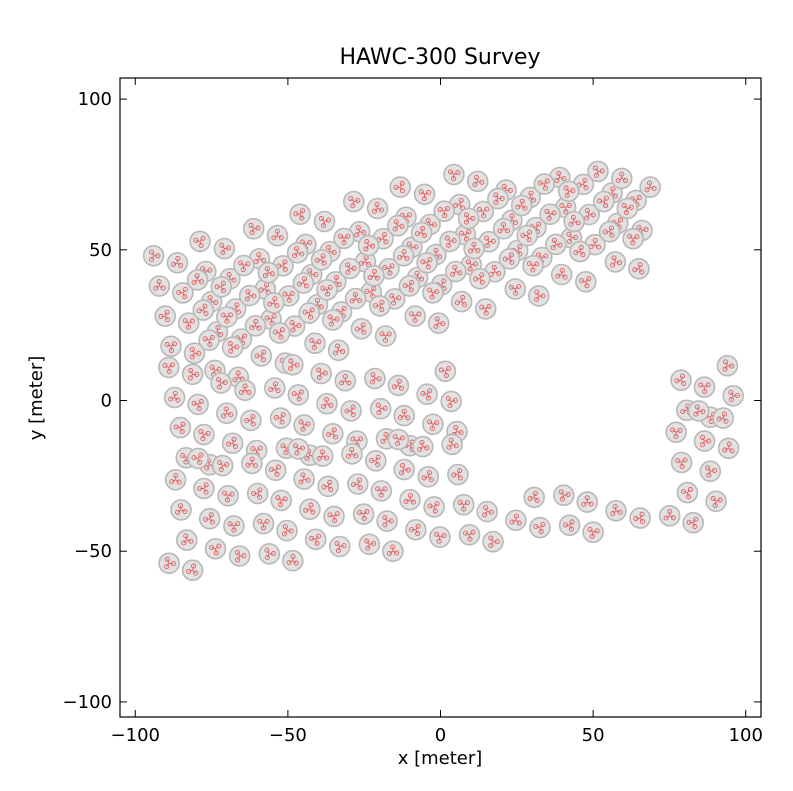 This screenshot has width=793, height=791. What do you see at coordinates (87, 702) in the screenshot?
I see `y-tick-label: −100` at bounding box center [87, 702].